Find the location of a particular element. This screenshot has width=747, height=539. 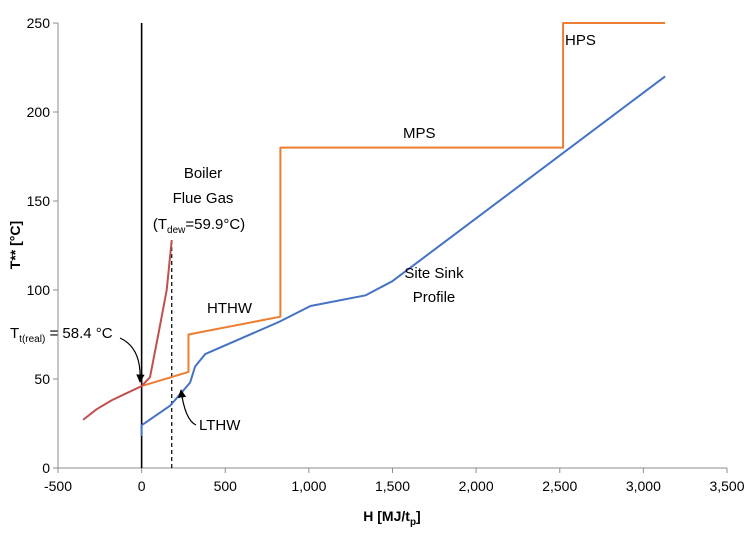

x-axis-title-end: ] is located at coordinates (418, 516).